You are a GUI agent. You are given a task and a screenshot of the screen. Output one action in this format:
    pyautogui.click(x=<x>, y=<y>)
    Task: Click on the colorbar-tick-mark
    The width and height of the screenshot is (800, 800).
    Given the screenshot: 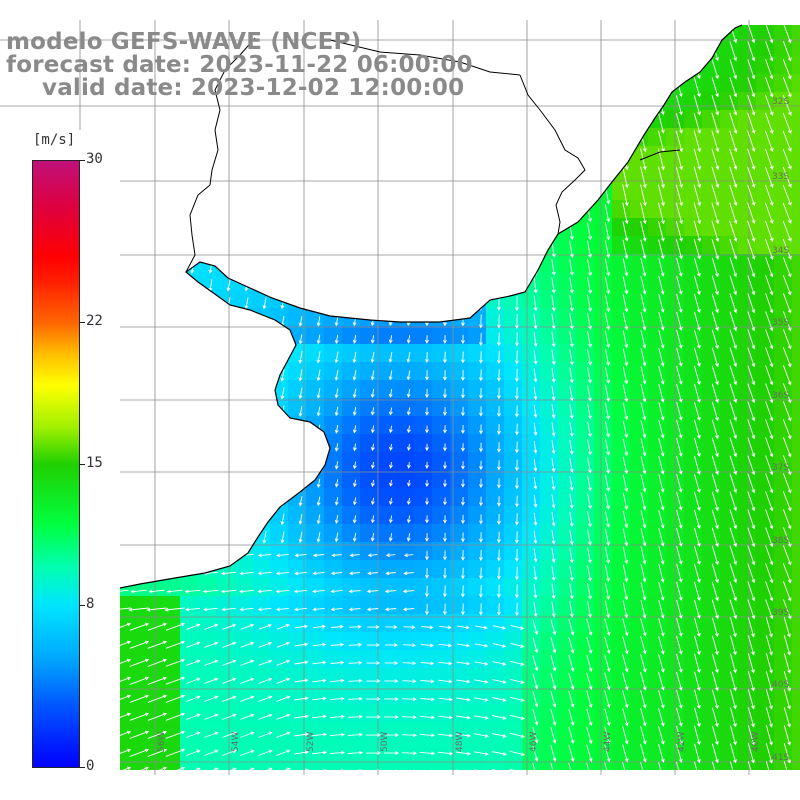 What is the action you would take?
    pyautogui.click(x=82, y=464)
    